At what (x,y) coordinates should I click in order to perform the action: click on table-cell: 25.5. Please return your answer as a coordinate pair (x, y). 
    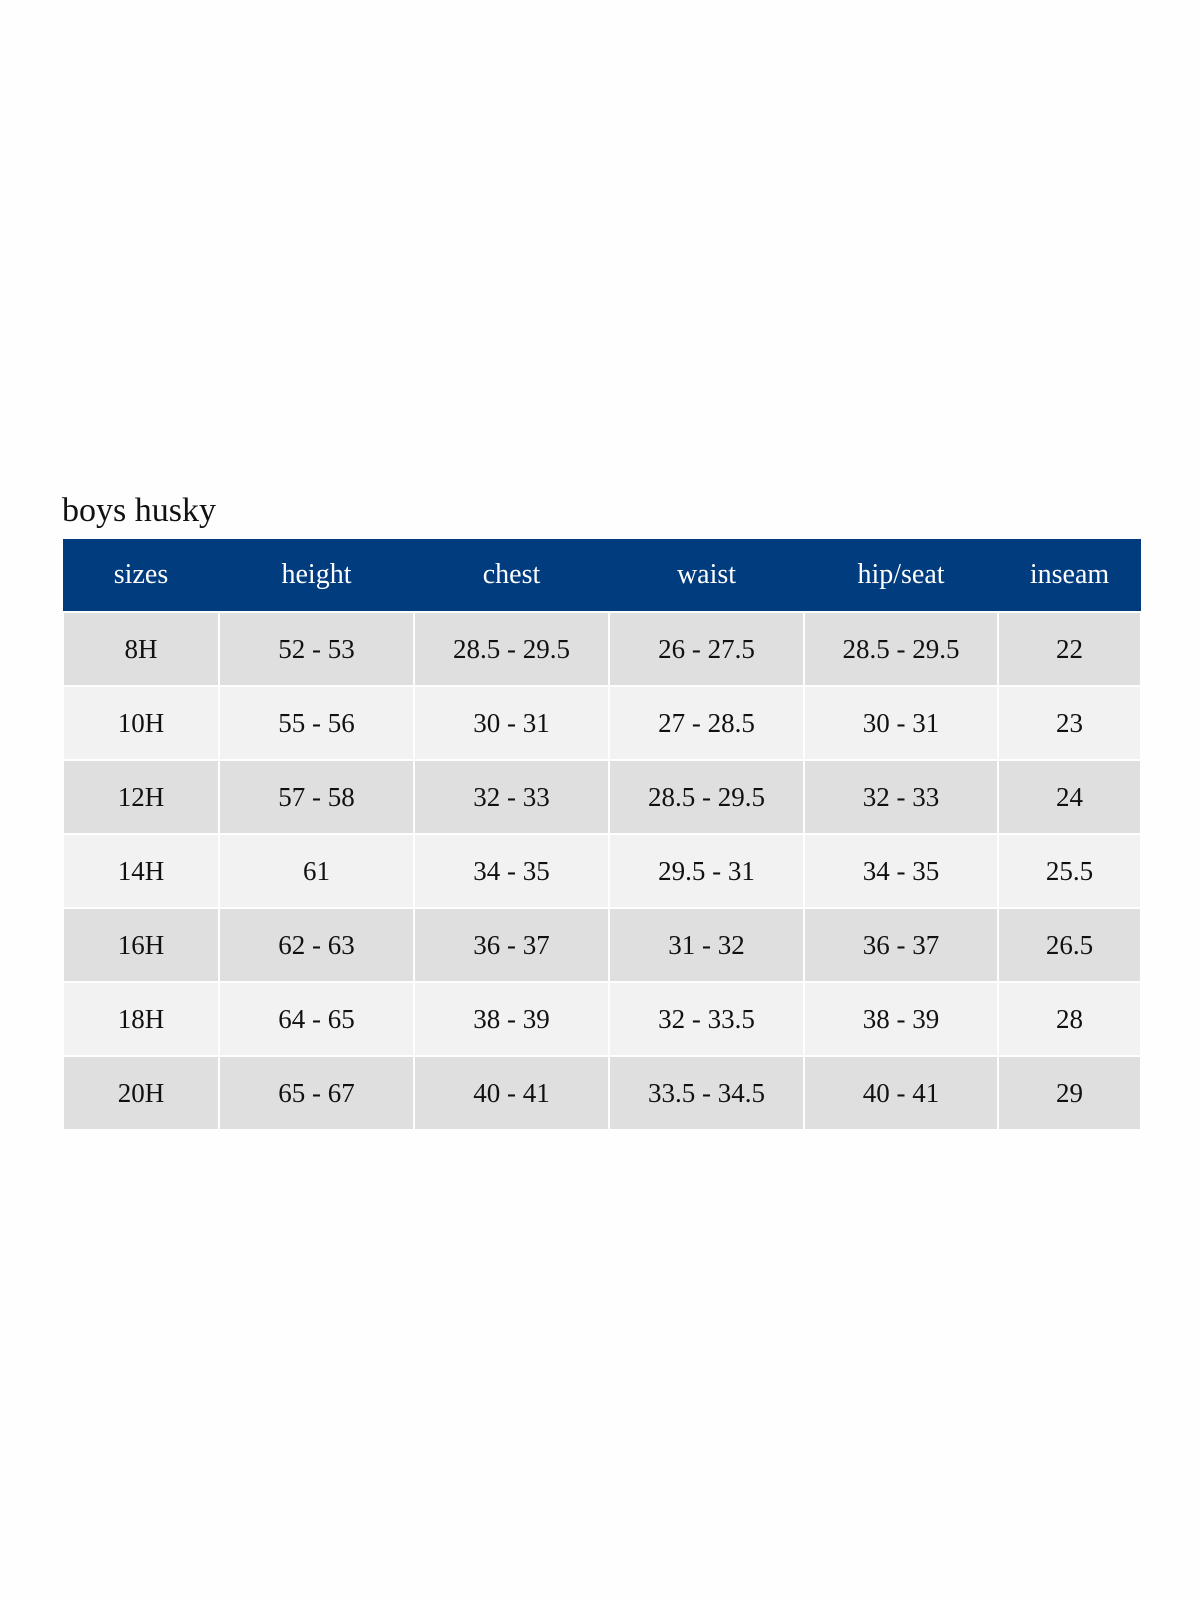
    Looking at the image, I should click on (1069, 871).